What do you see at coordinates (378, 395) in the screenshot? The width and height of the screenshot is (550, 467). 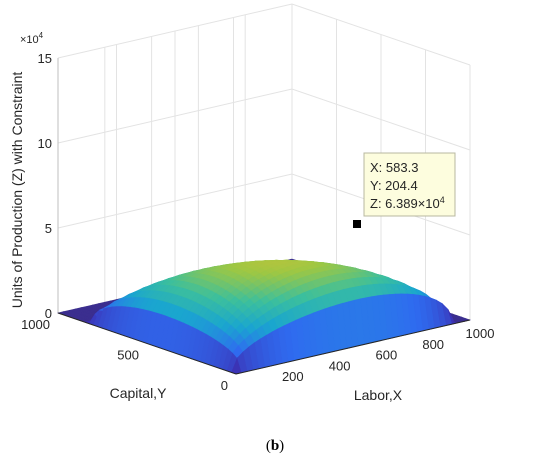 I see `x-axis-label: Labor,X` at bounding box center [378, 395].